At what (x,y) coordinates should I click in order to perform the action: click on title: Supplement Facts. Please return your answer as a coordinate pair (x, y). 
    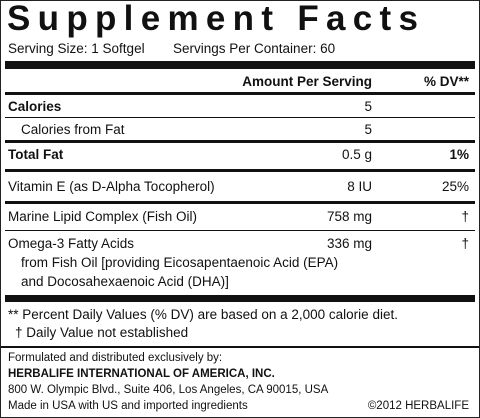
    Looking at the image, I should click on (216, 19).